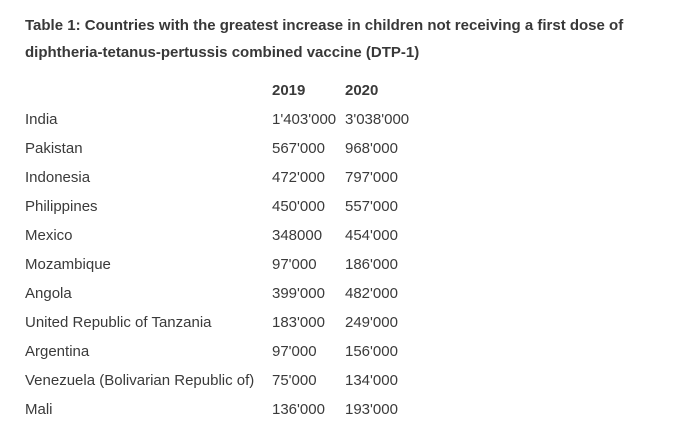 The width and height of the screenshot is (697, 427). I want to click on country-cell: Mexico, so click(49, 235).